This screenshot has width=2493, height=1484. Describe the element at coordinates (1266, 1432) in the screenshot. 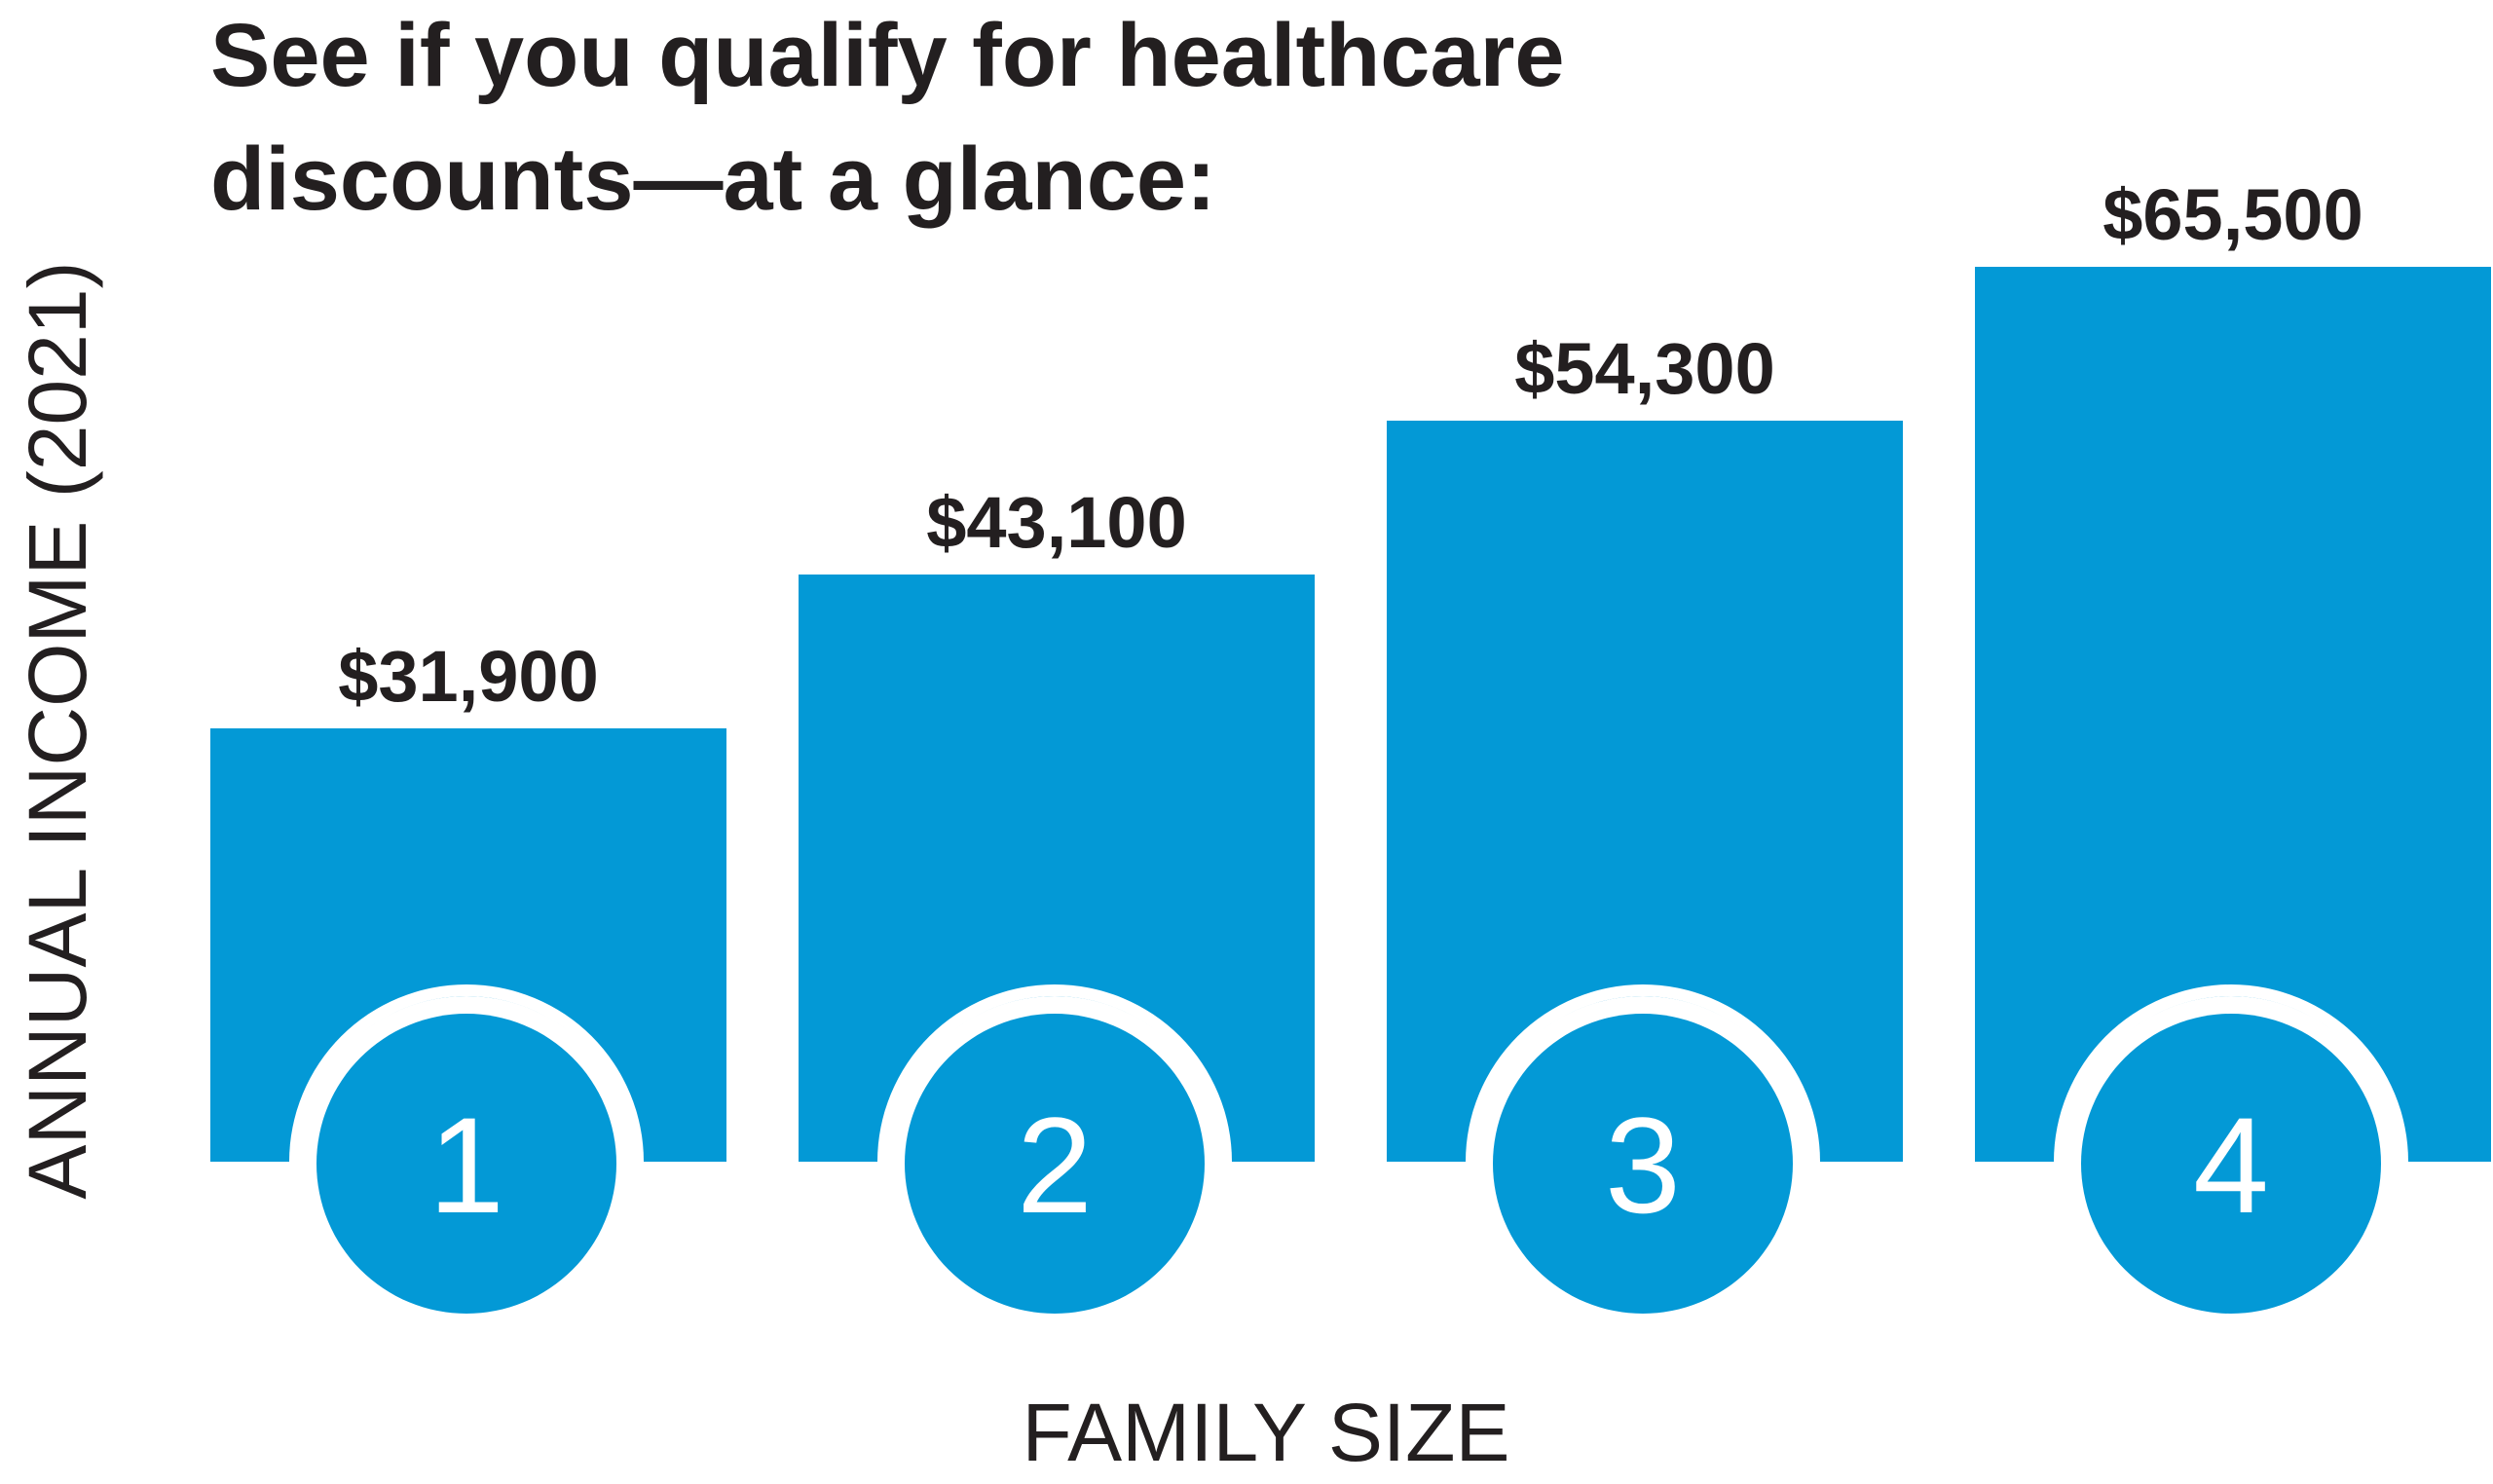

I see `x-axis-label: FAMILY SIZE` at that location.